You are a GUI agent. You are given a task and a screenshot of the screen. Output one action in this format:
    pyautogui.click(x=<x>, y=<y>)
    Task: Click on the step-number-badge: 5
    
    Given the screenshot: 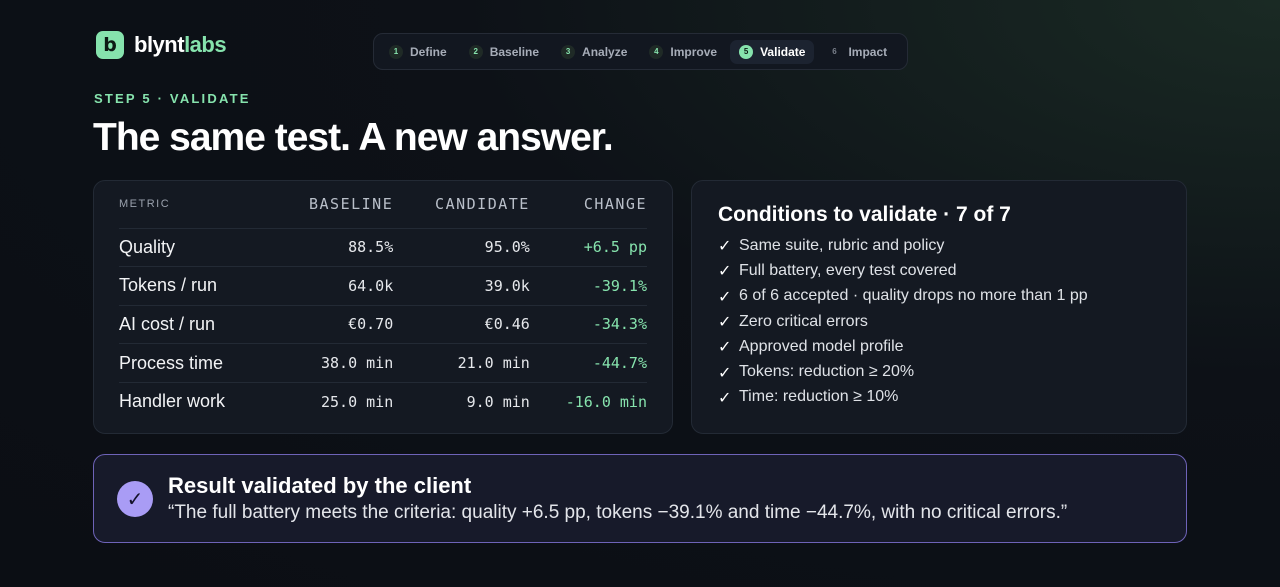 What is the action you would take?
    pyautogui.click(x=746, y=51)
    